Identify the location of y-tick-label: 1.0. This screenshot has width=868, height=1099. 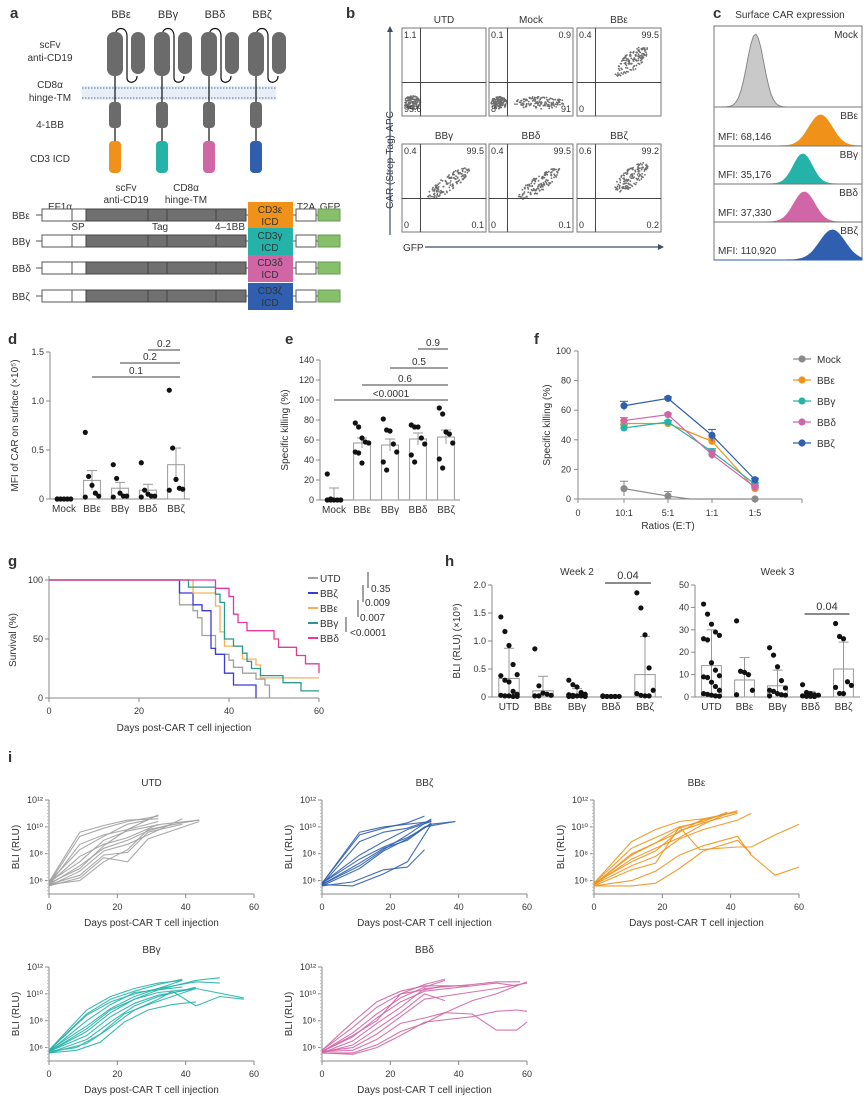
(37, 401).